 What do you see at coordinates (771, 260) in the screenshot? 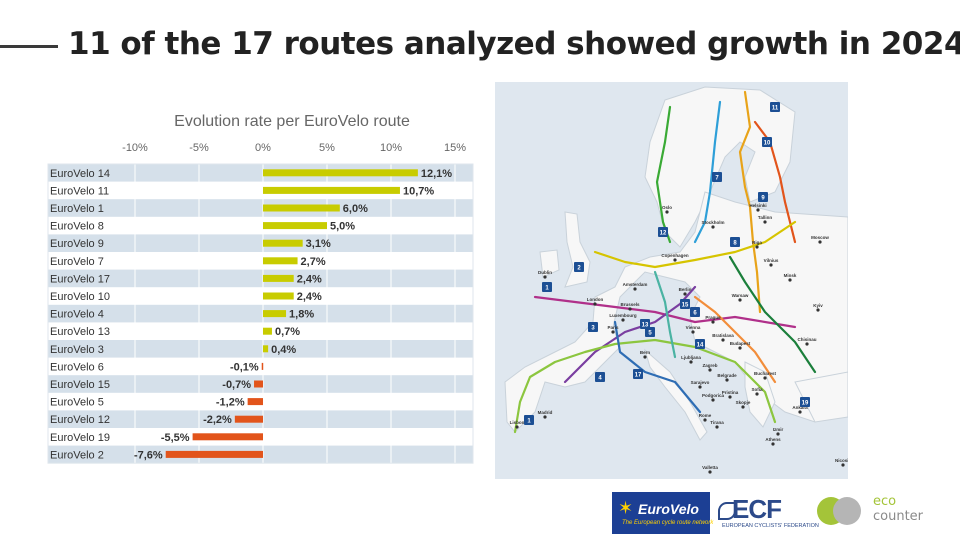
I see `city-label: Vilnius` at bounding box center [771, 260].